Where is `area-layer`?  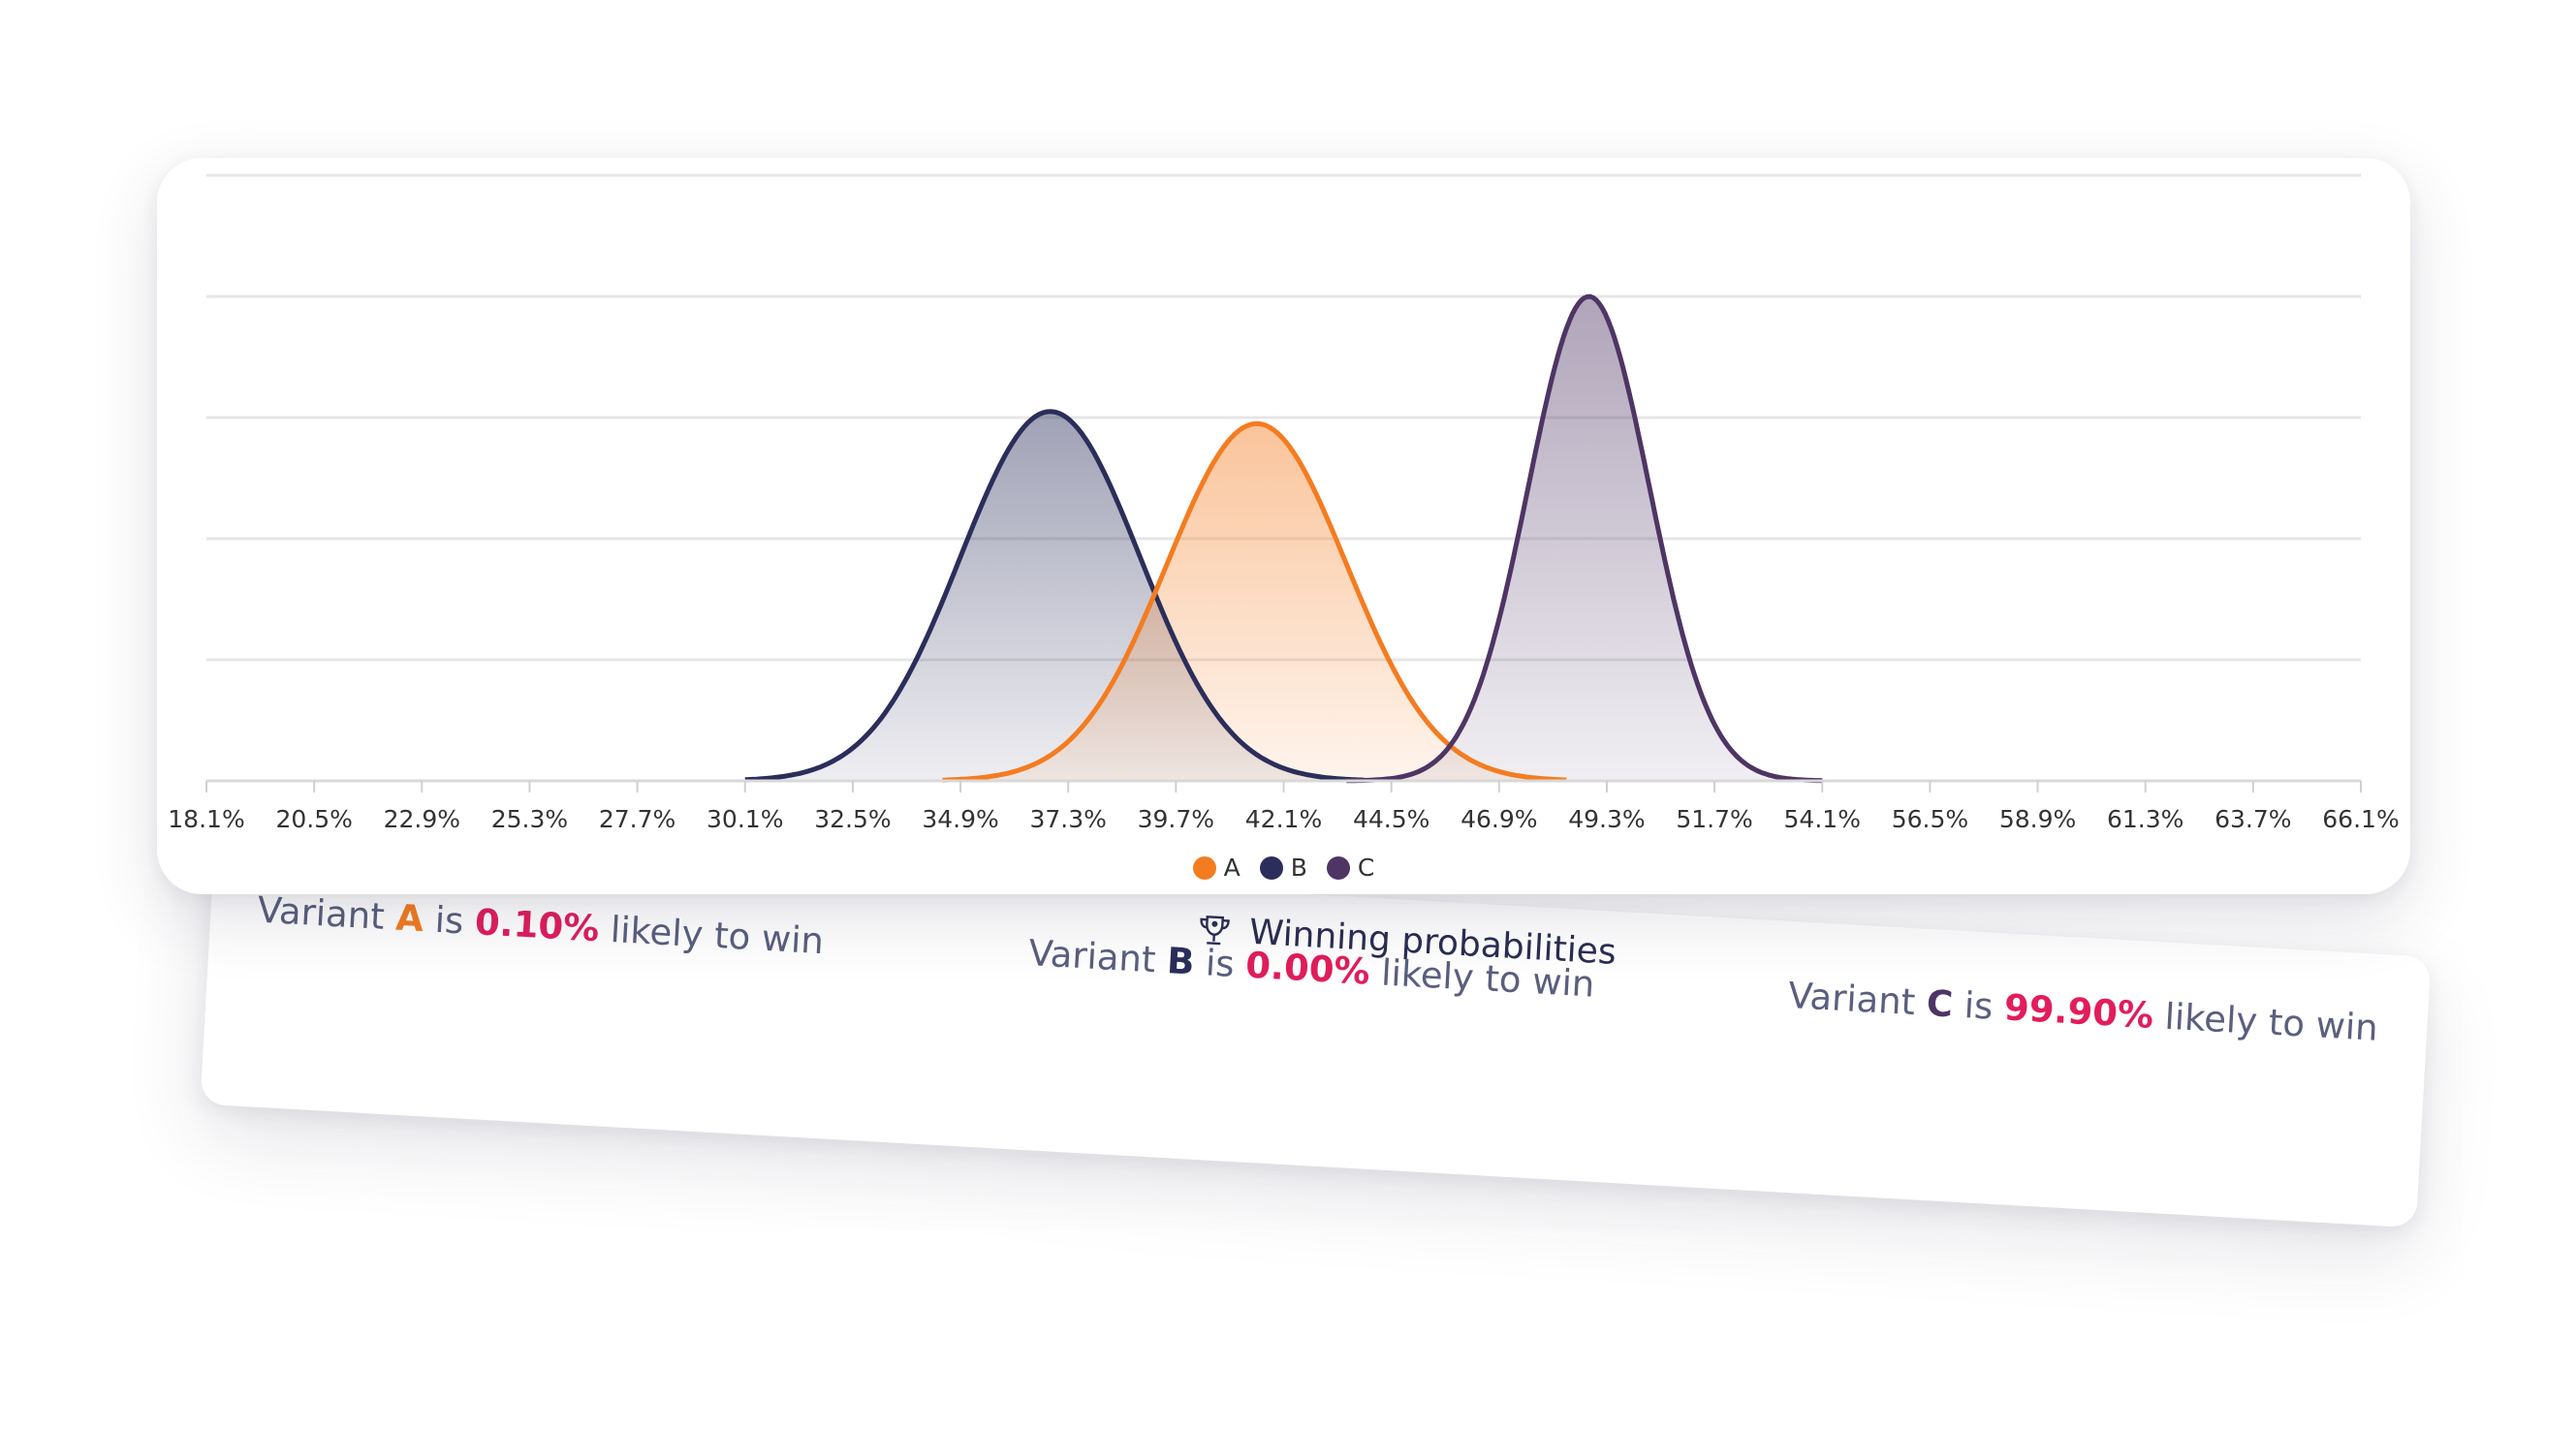
area-layer is located at coordinates (1283, 538).